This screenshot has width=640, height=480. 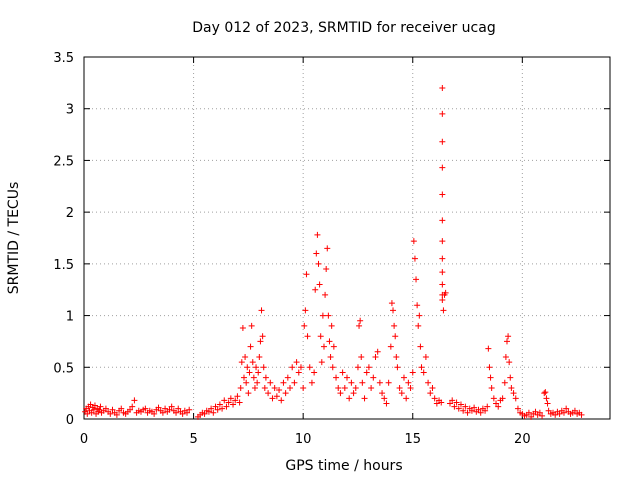 What do you see at coordinates (343, 466) in the screenshot?
I see `x-axis-title: GPS time / hours` at bounding box center [343, 466].